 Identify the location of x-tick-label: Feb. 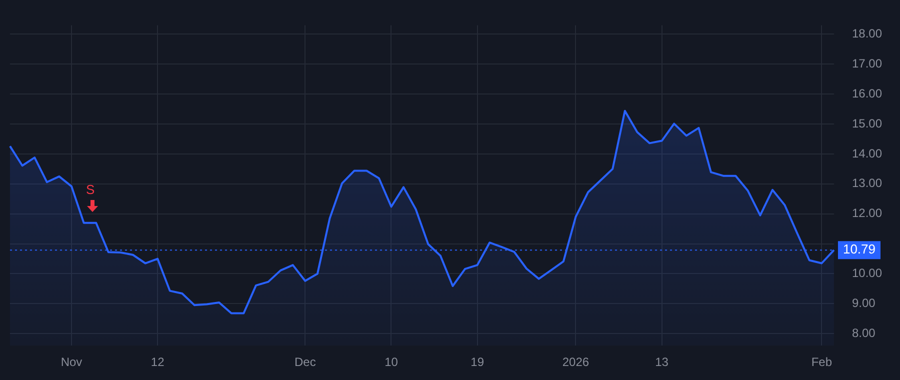
(821, 362).